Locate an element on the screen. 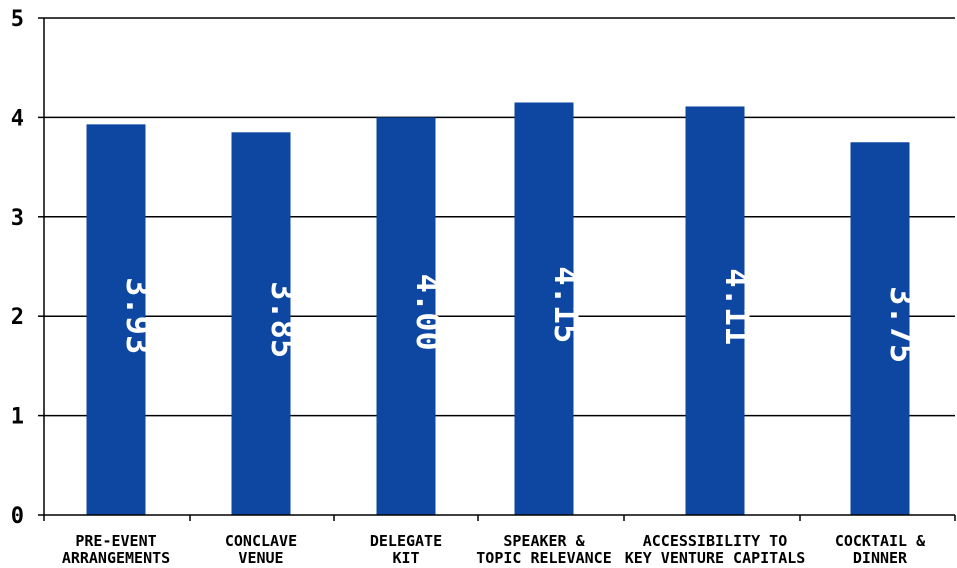 The image size is (957, 568). y-tick-label: 0 is located at coordinates (17, 516).